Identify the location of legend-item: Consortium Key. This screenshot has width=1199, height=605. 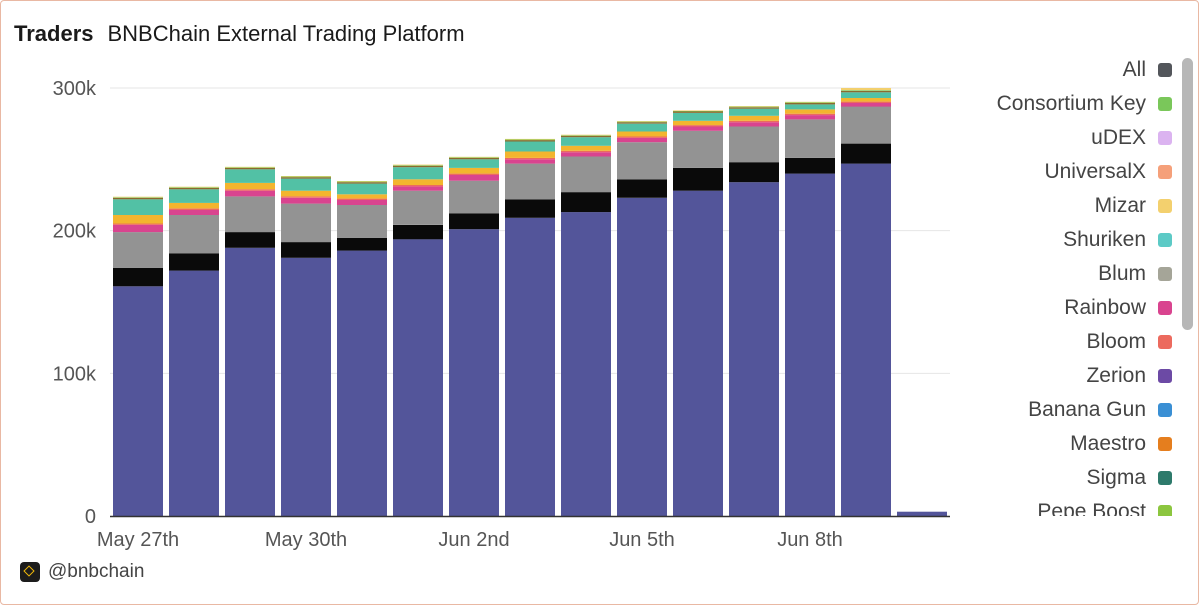
(1084, 104).